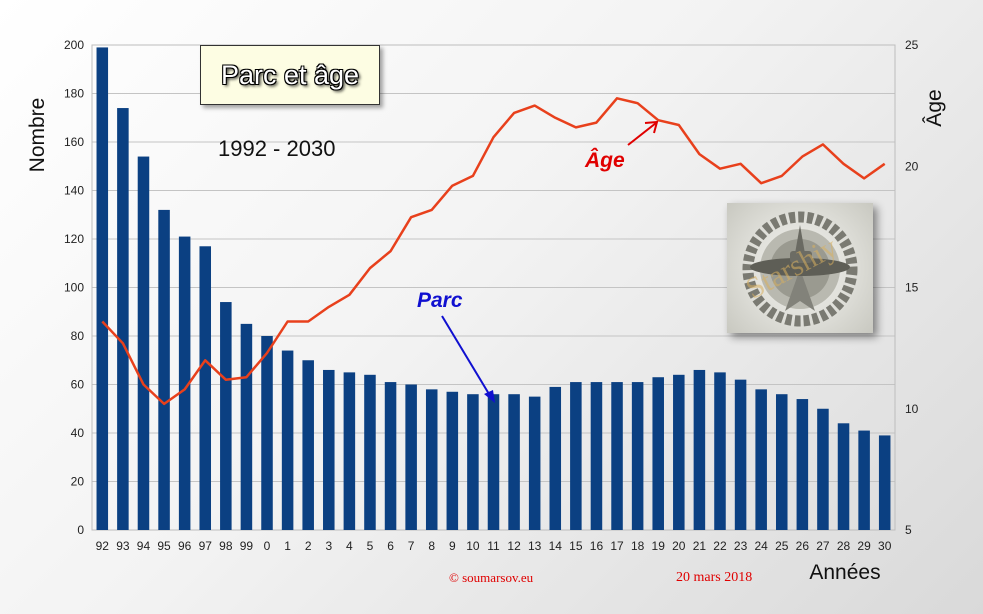 This screenshot has width=983, height=614. Describe the element at coordinates (37, 135) in the screenshot. I see `y-axis-title: Nombre` at that location.